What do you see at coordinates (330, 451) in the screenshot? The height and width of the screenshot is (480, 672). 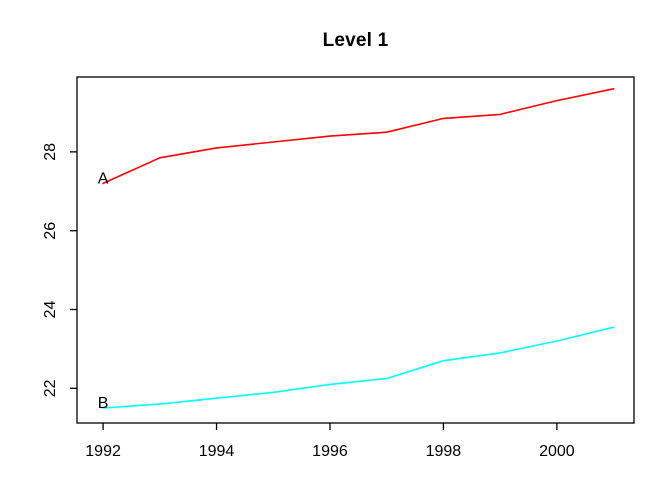 I see `x-axis-tick-label-1996: 1996` at bounding box center [330, 451].